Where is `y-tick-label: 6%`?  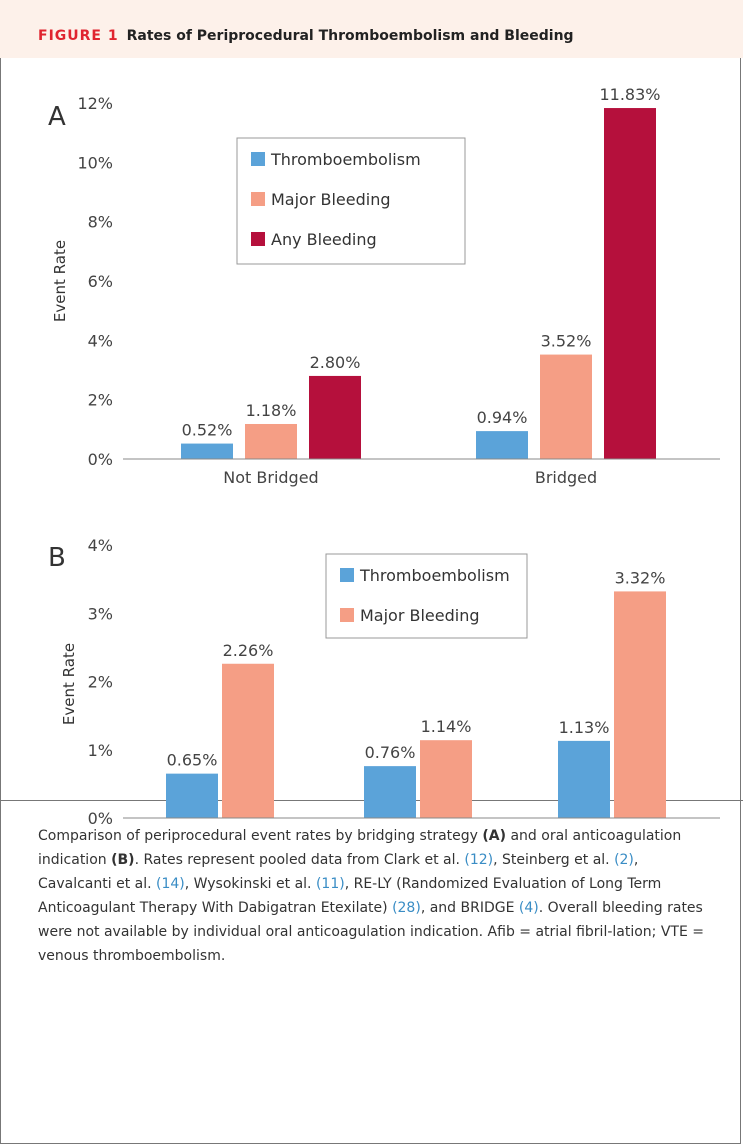
y-tick-label: 6% is located at coordinates (100, 281).